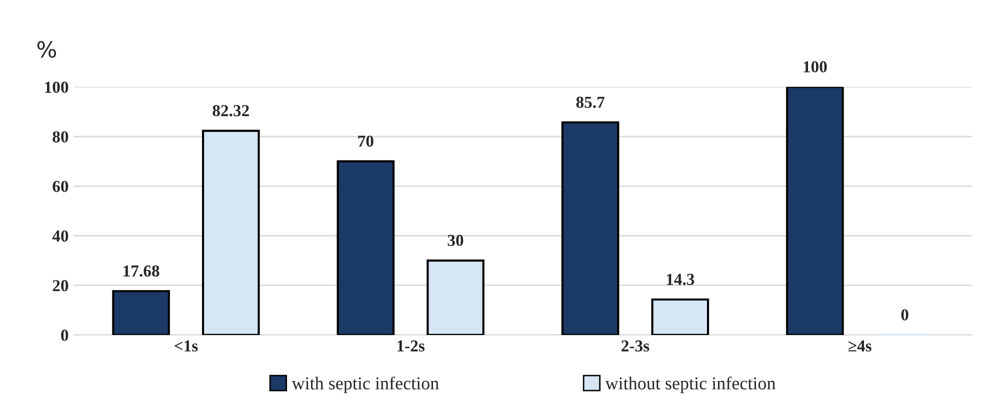  I want to click on y-tick-label: 0, so click(64, 335).